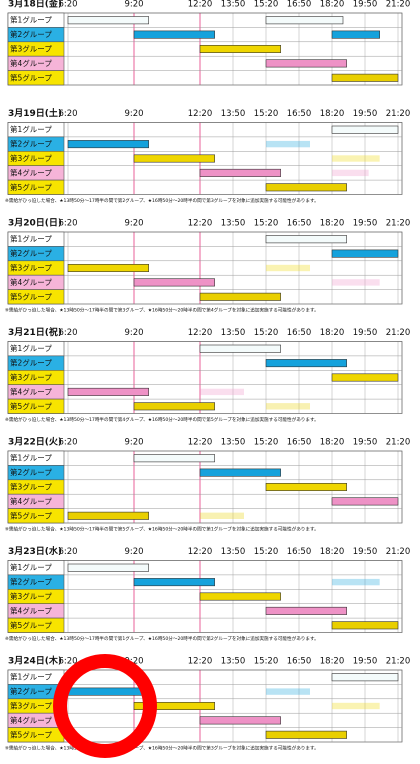 This screenshot has height=764, width=420. Describe the element at coordinates (35, 5) in the screenshot. I see `day-date: 3月18日(金)` at that location.